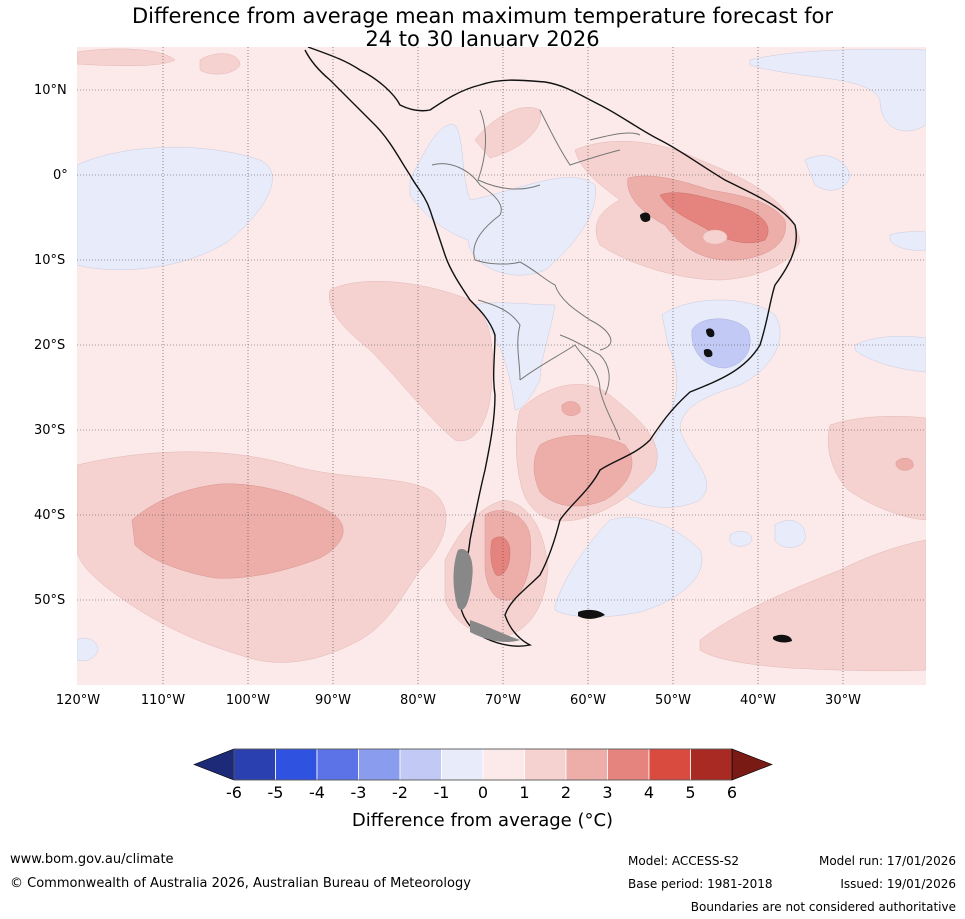 The width and height of the screenshot is (965, 919). What do you see at coordinates (812, 605) in the screenshot?
I see `south-atlantic-warm-zone` at bounding box center [812, 605].